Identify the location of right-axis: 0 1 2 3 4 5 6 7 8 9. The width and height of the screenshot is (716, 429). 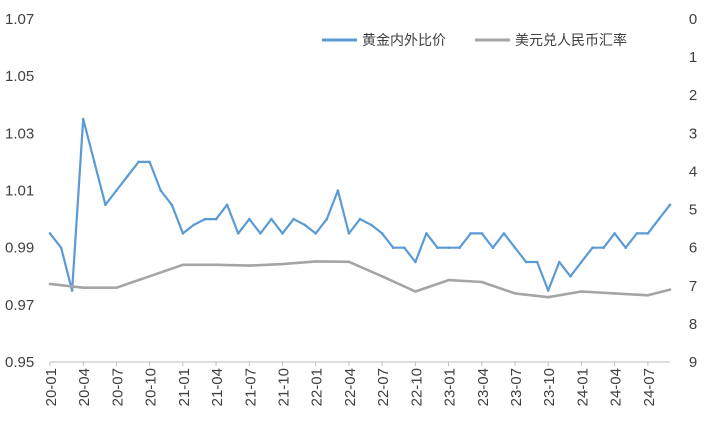
(693, 191).